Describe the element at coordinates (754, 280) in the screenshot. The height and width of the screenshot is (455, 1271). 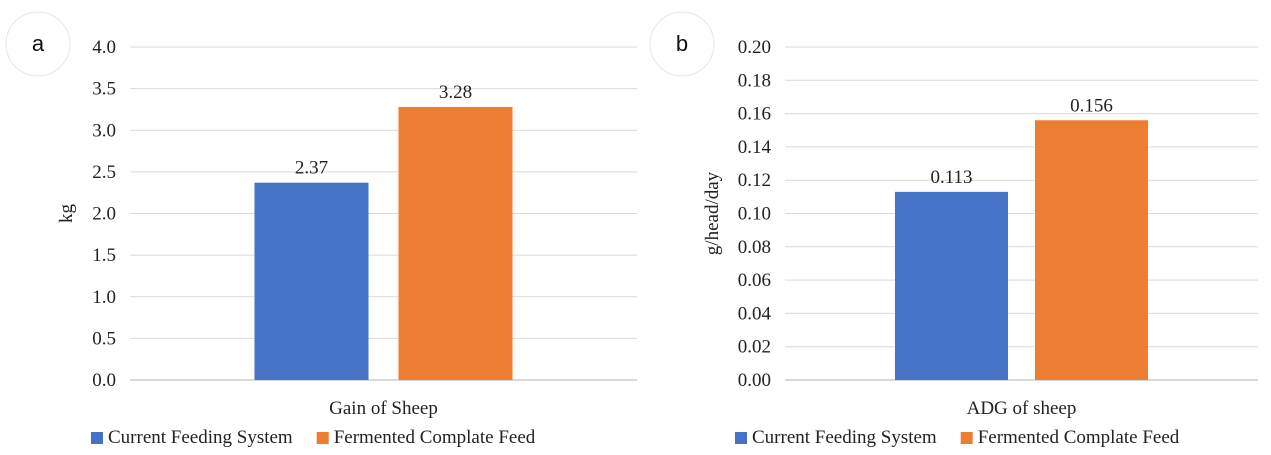
I see `y-tick-label: 0.06` at that location.